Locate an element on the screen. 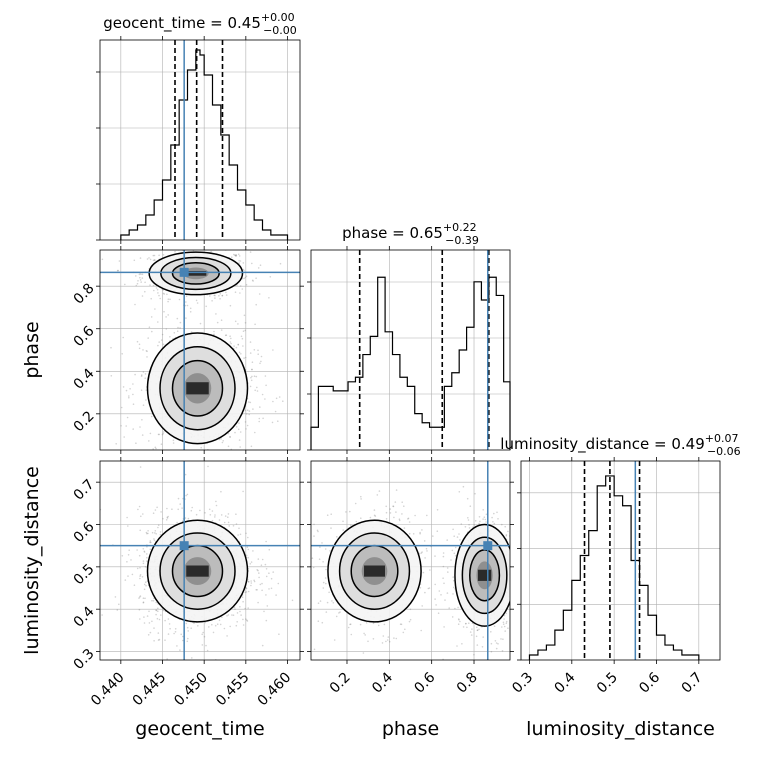 The width and height of the screenshot is (760, 760). lumdist-vs-phase-peak-cell is located at coordinates (374, 571).